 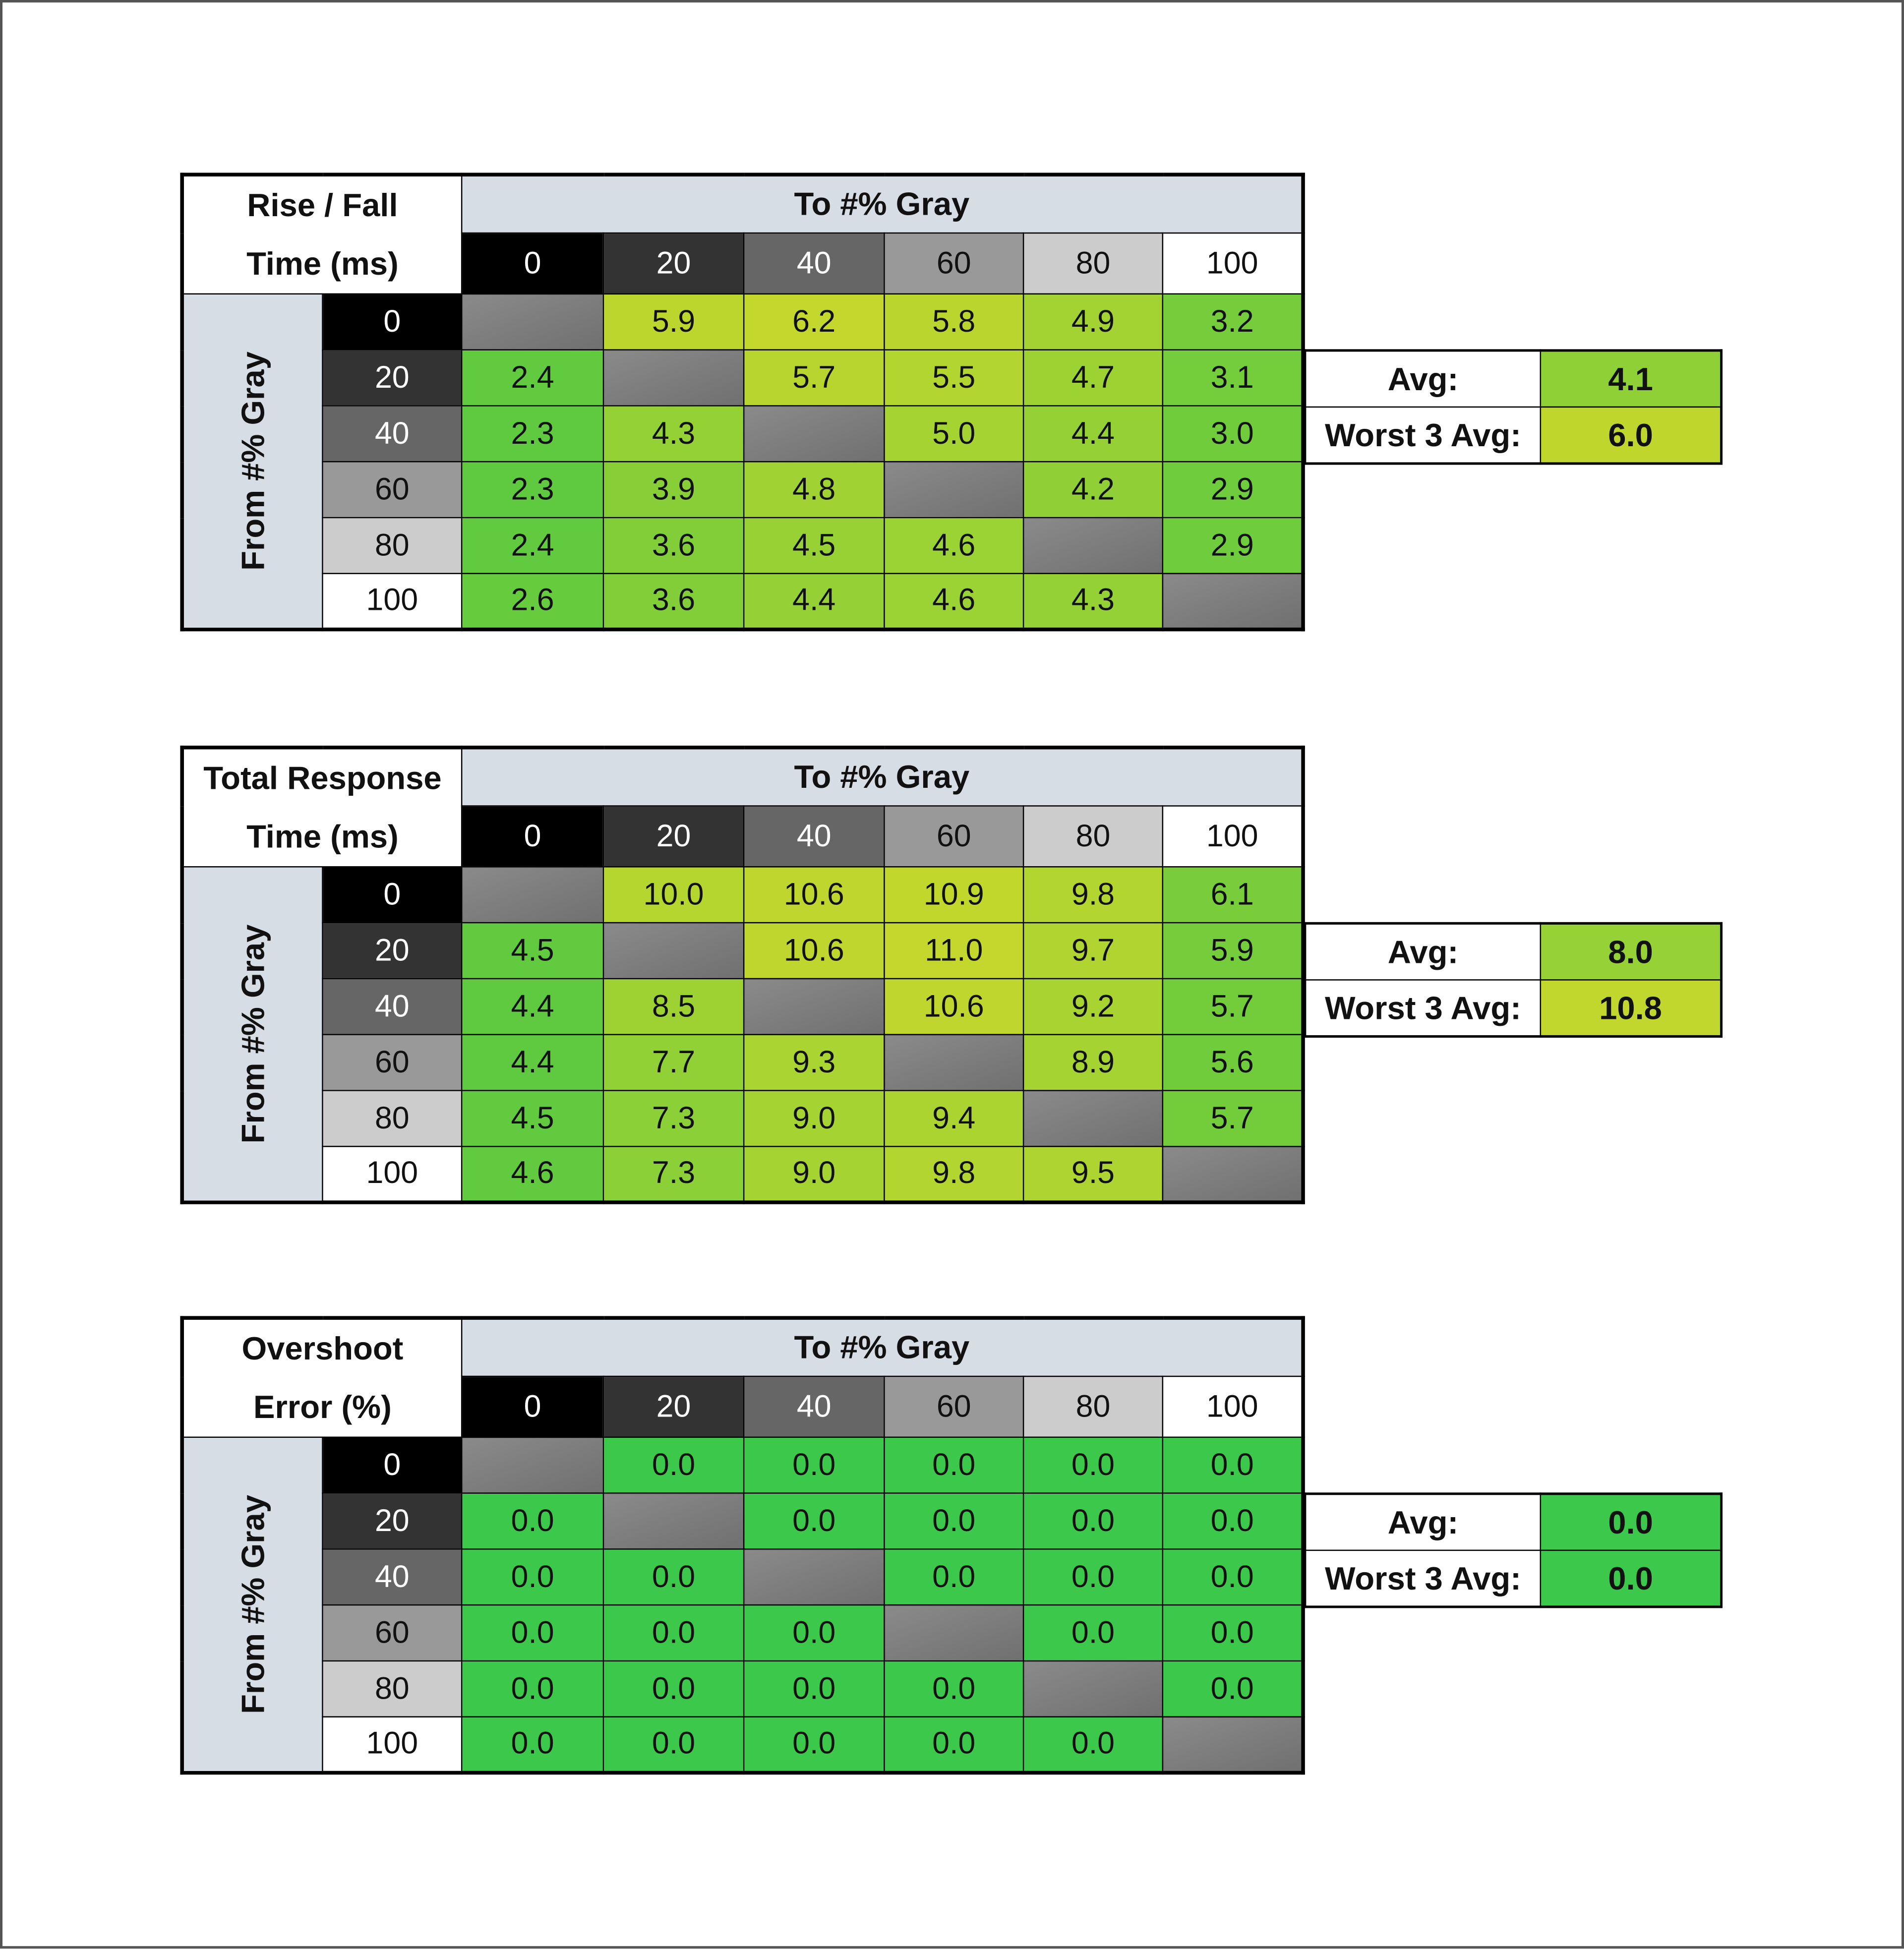 What do you see at coordinates (954, 434) in the screenshot?
I see `value-cell: 5.0` at bounding box center [954, 434].